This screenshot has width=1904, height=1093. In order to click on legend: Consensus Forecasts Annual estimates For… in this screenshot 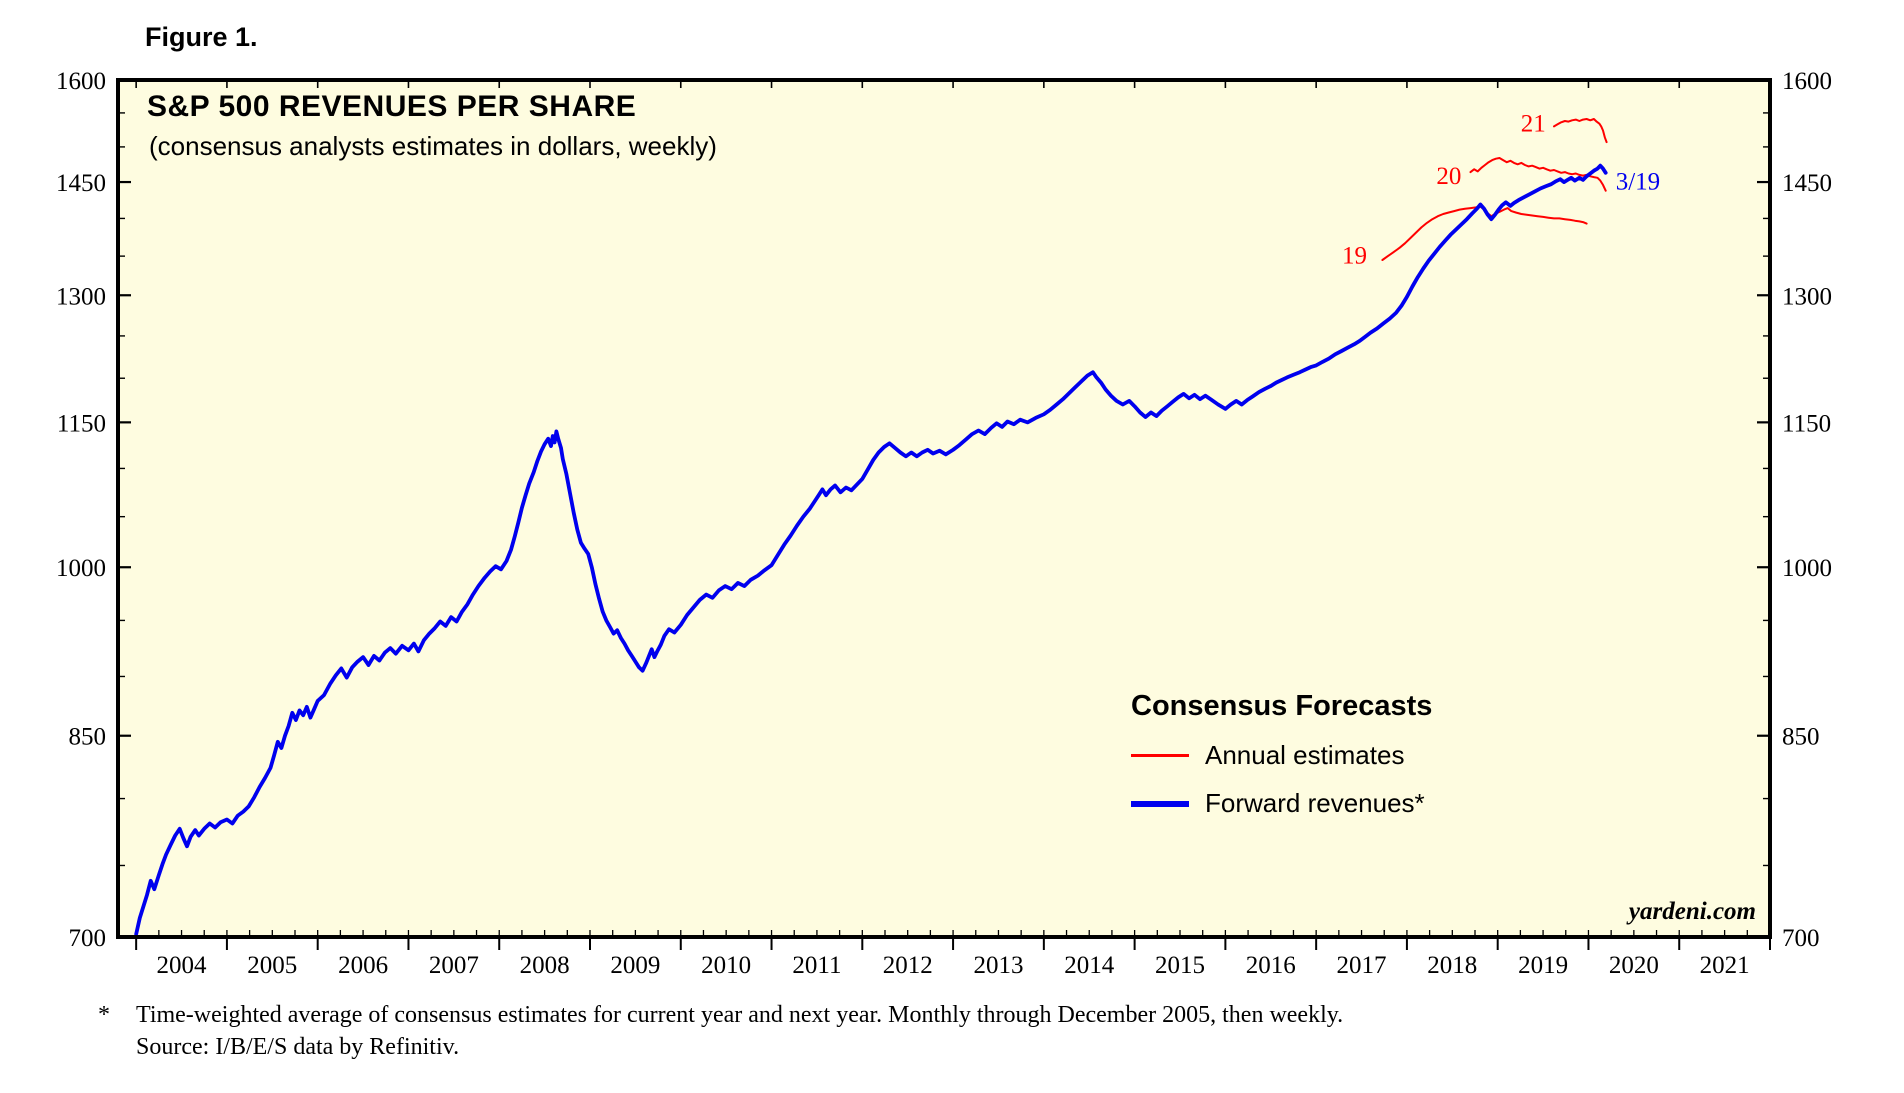, I will do `click(1281, 754)`.